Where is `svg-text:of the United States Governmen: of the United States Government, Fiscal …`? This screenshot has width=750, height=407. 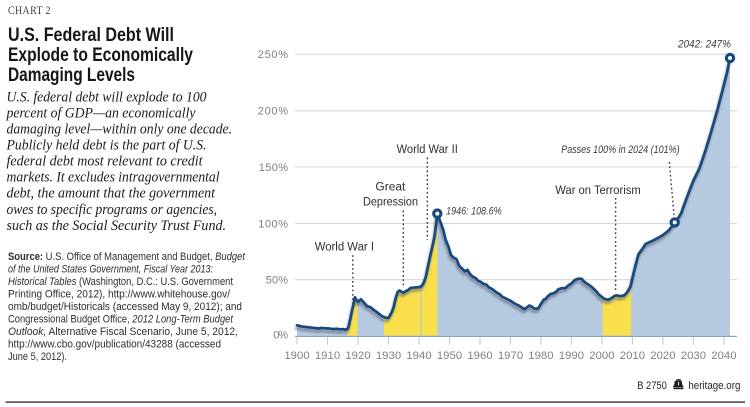 svg-text:of the United States Governmen: of the United States Government, Fiscal … is located at coordinates (110, 270).